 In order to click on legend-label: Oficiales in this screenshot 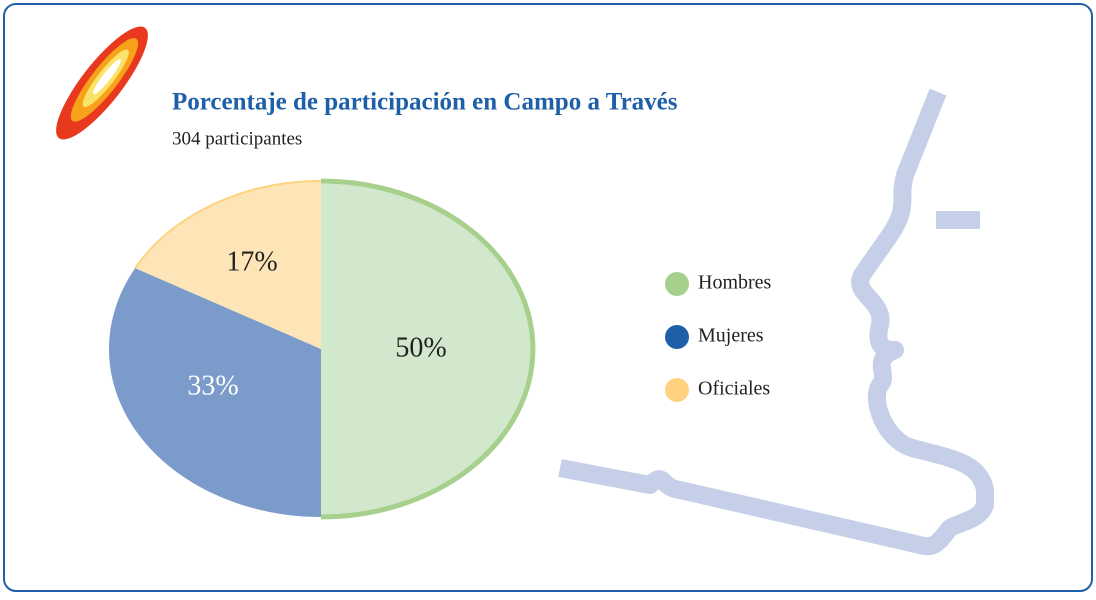, I will do `click(734, 389)`.